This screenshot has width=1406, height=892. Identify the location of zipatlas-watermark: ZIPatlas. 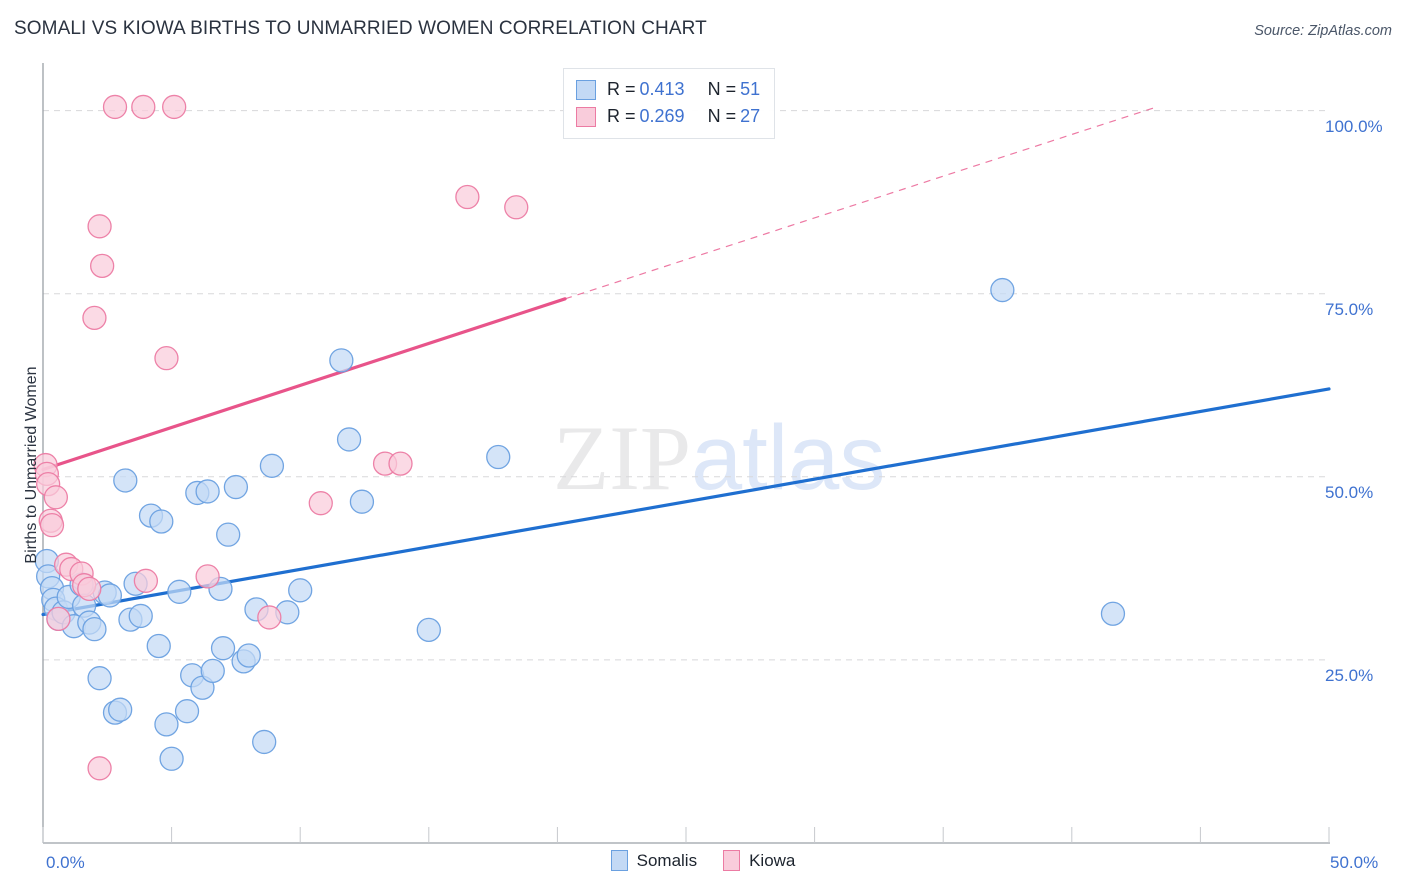
(719, 458).